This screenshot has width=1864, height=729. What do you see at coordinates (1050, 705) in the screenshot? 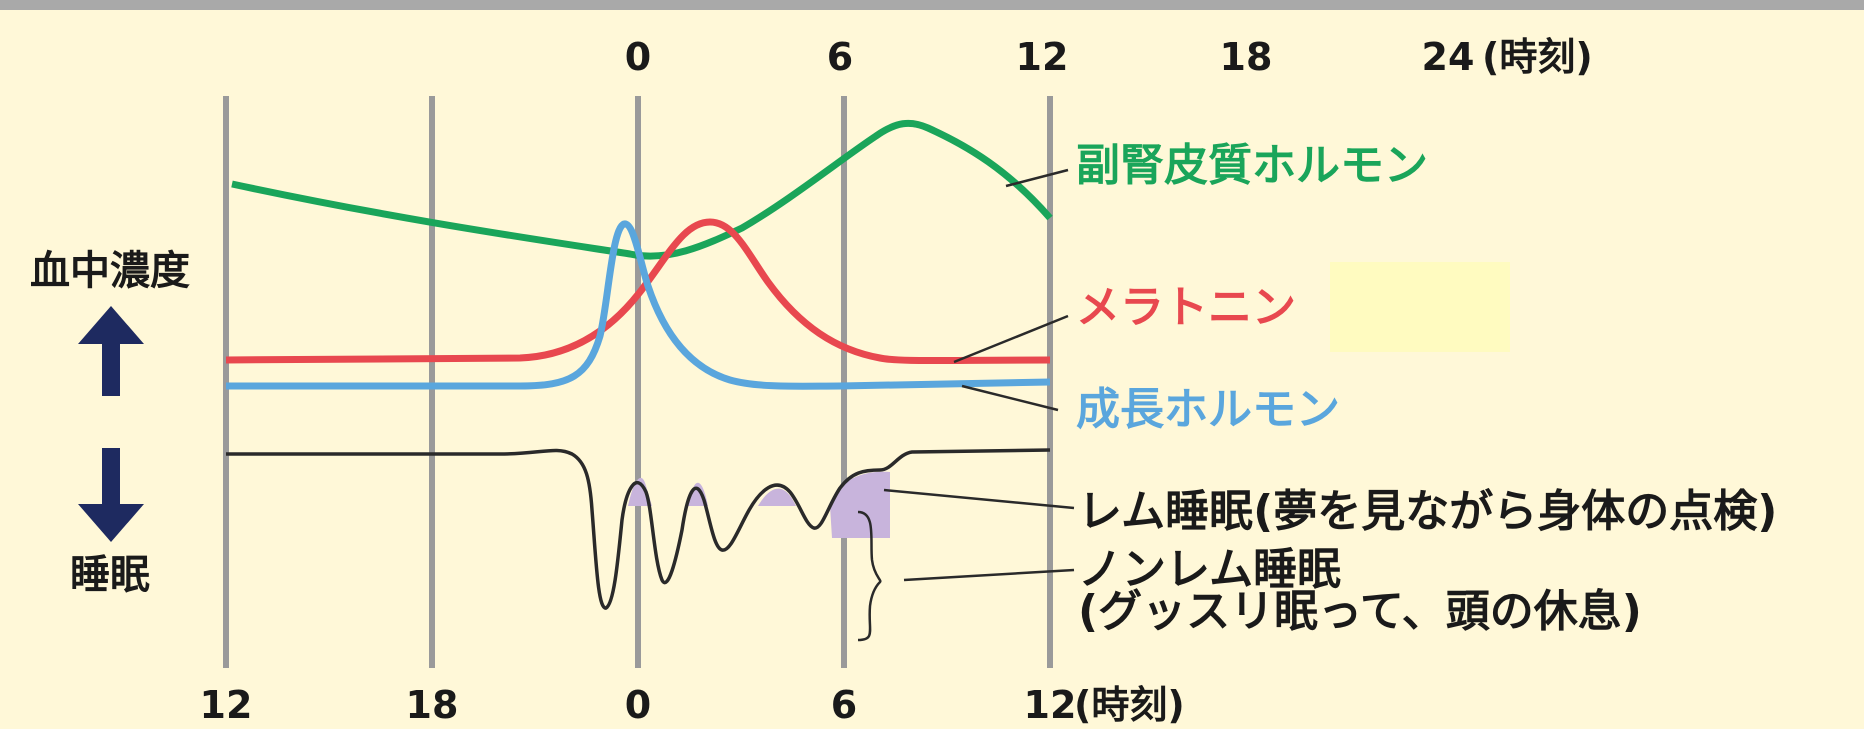
I see `bottom-tick-12b: 12` at bounding box center [1050, 705].